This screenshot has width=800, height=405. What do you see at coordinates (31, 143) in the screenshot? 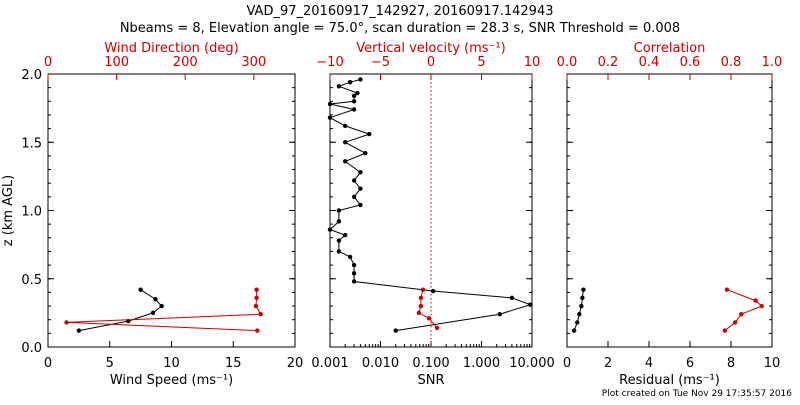
I see `y-tick-label: 1.5` at bounding box center [31, 143].